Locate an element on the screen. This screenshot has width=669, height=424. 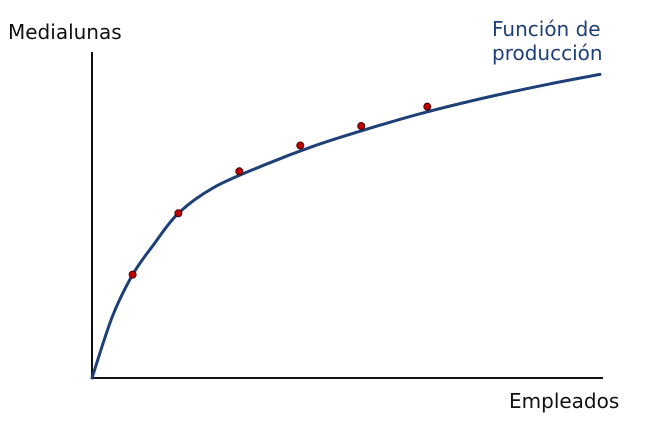
x-axis-label: Empleados is located at coordinates (564, 401).